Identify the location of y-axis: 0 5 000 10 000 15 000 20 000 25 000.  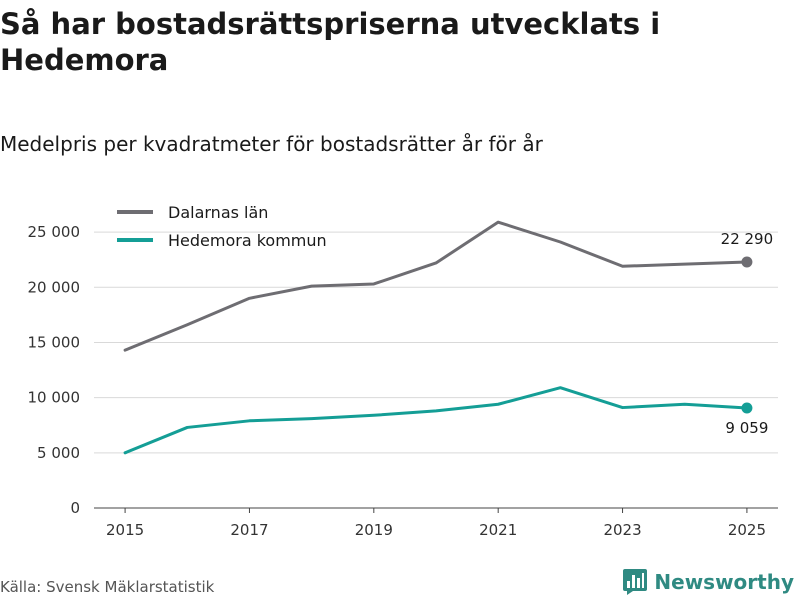
(54, 370).